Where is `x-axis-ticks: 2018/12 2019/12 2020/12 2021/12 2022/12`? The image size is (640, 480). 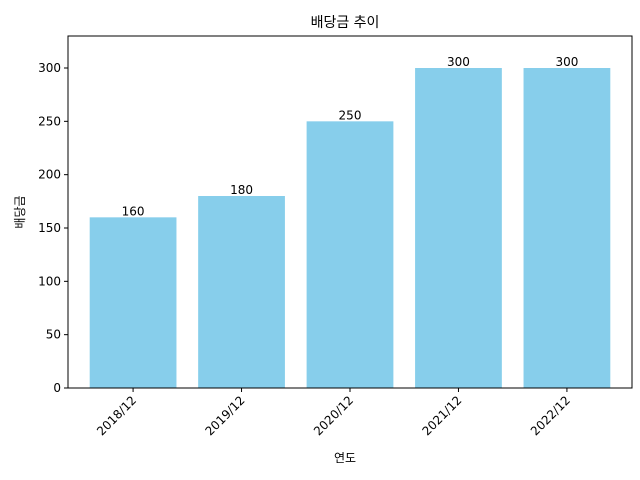
x-axis-ticks: 2018/12 2019/12 2020/12 2021/12 2022/12 is located at coordinates (333, 413).